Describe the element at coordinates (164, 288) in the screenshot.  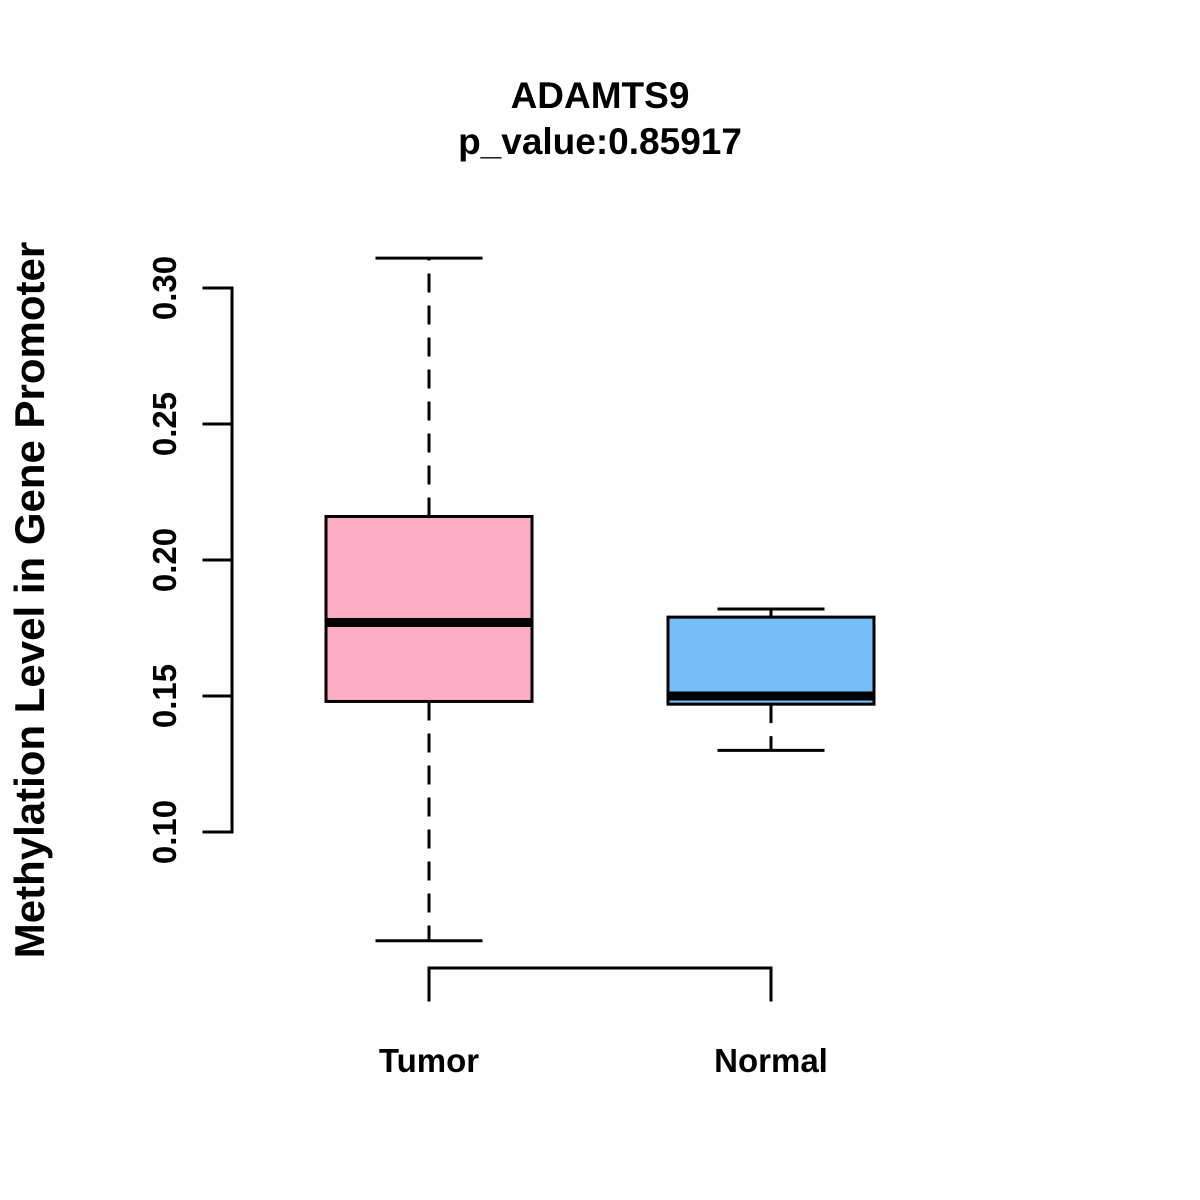
I see `y-axis-tick-label: 0.30` at that location.